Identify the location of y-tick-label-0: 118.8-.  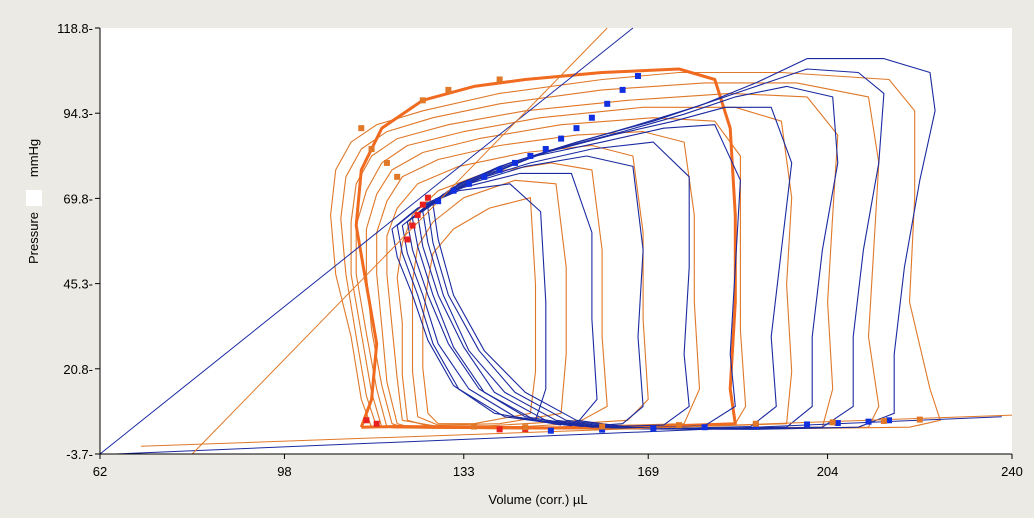
(75, 28).